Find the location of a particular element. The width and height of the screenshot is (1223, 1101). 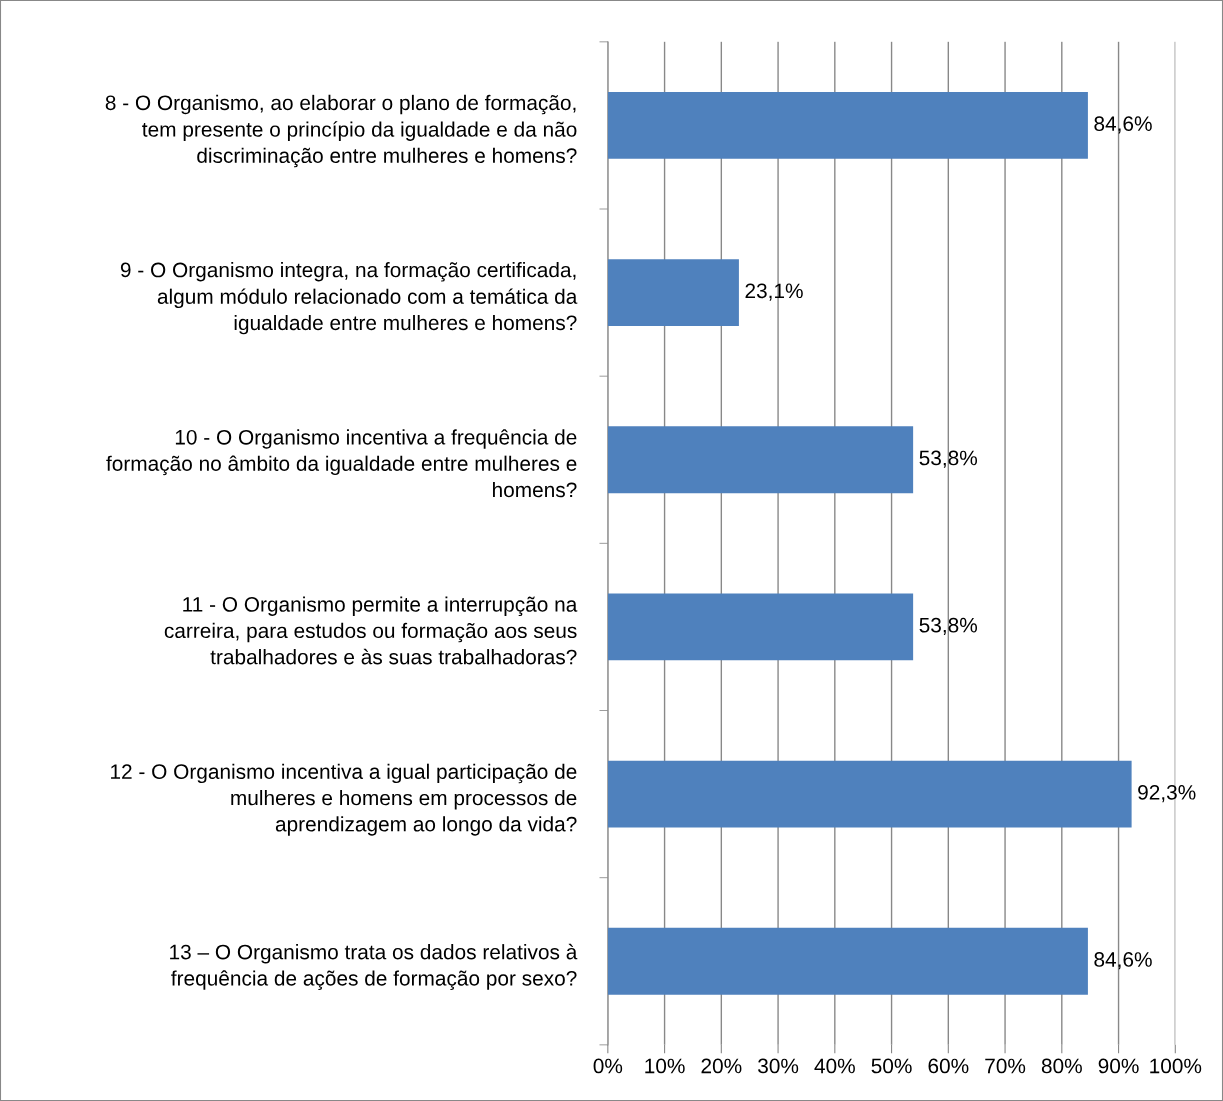

data-label: 23,1% is located at coordinates (774, 292).